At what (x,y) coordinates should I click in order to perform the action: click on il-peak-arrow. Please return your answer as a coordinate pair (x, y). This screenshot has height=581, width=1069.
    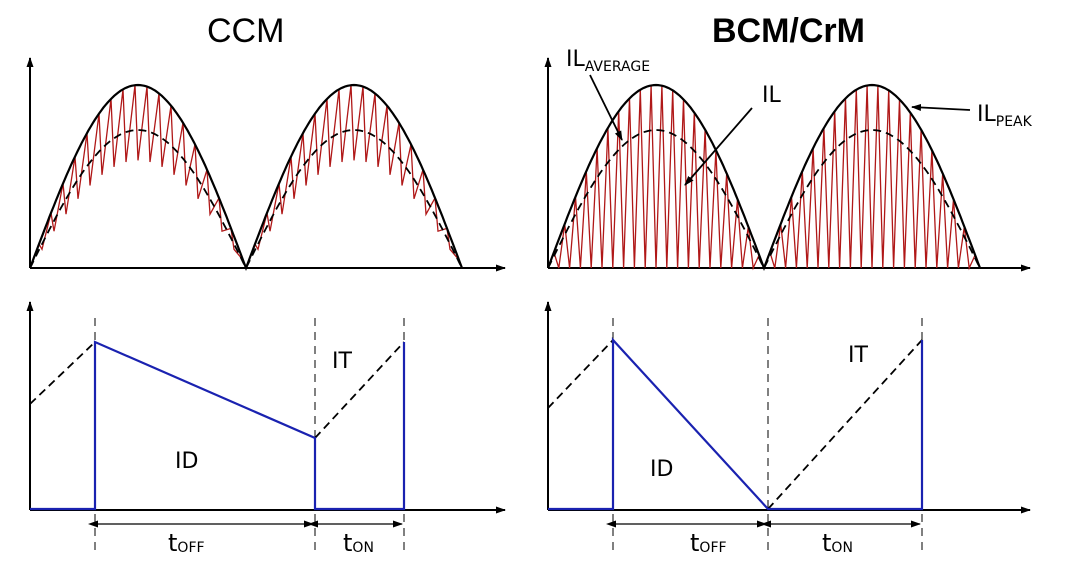
    Looking at the image, I should click on (941, 107).